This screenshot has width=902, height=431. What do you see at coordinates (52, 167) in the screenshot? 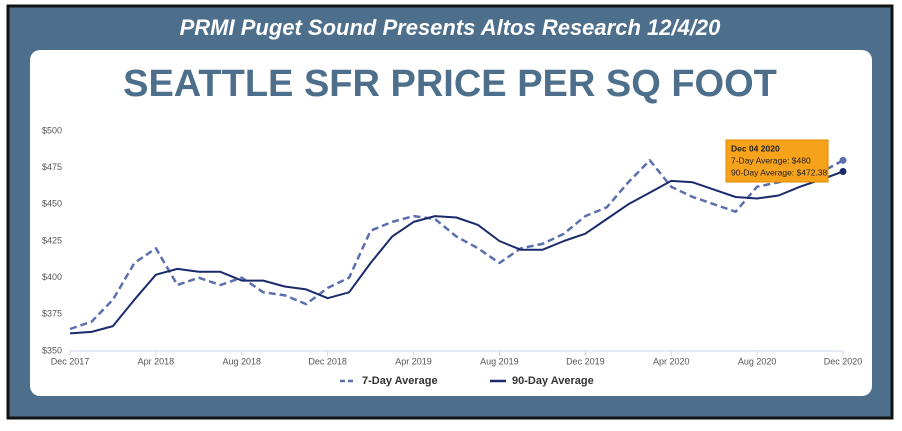
I see `y-tick-label: $475` at bounding box center [52, 167].